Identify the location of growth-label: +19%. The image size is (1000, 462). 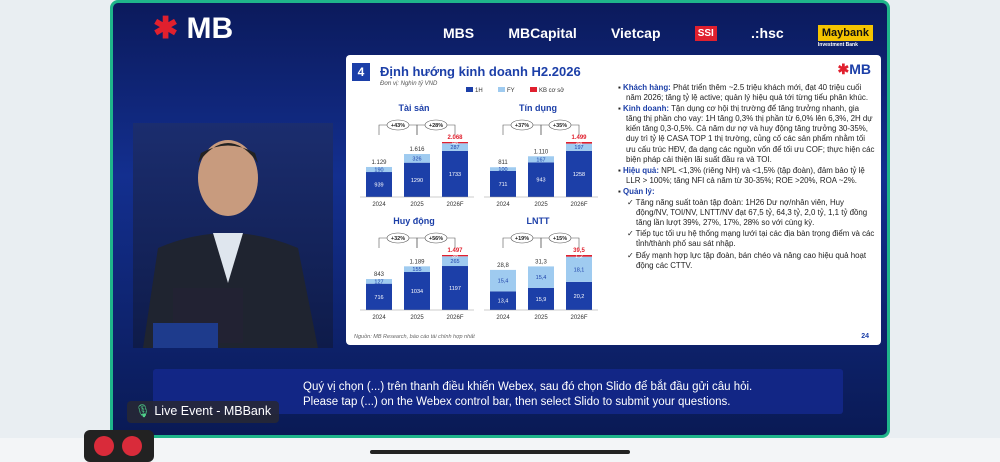
(522, 239).